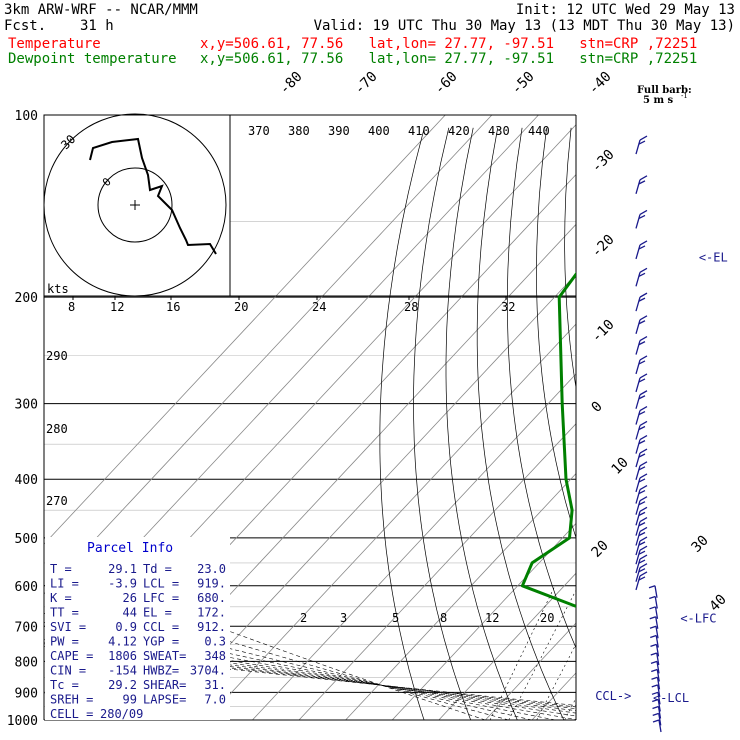  Describe the element at coordinates (173, 307) in the screenshot. I see `hodograph-ring-speed-label: 16` at that location.